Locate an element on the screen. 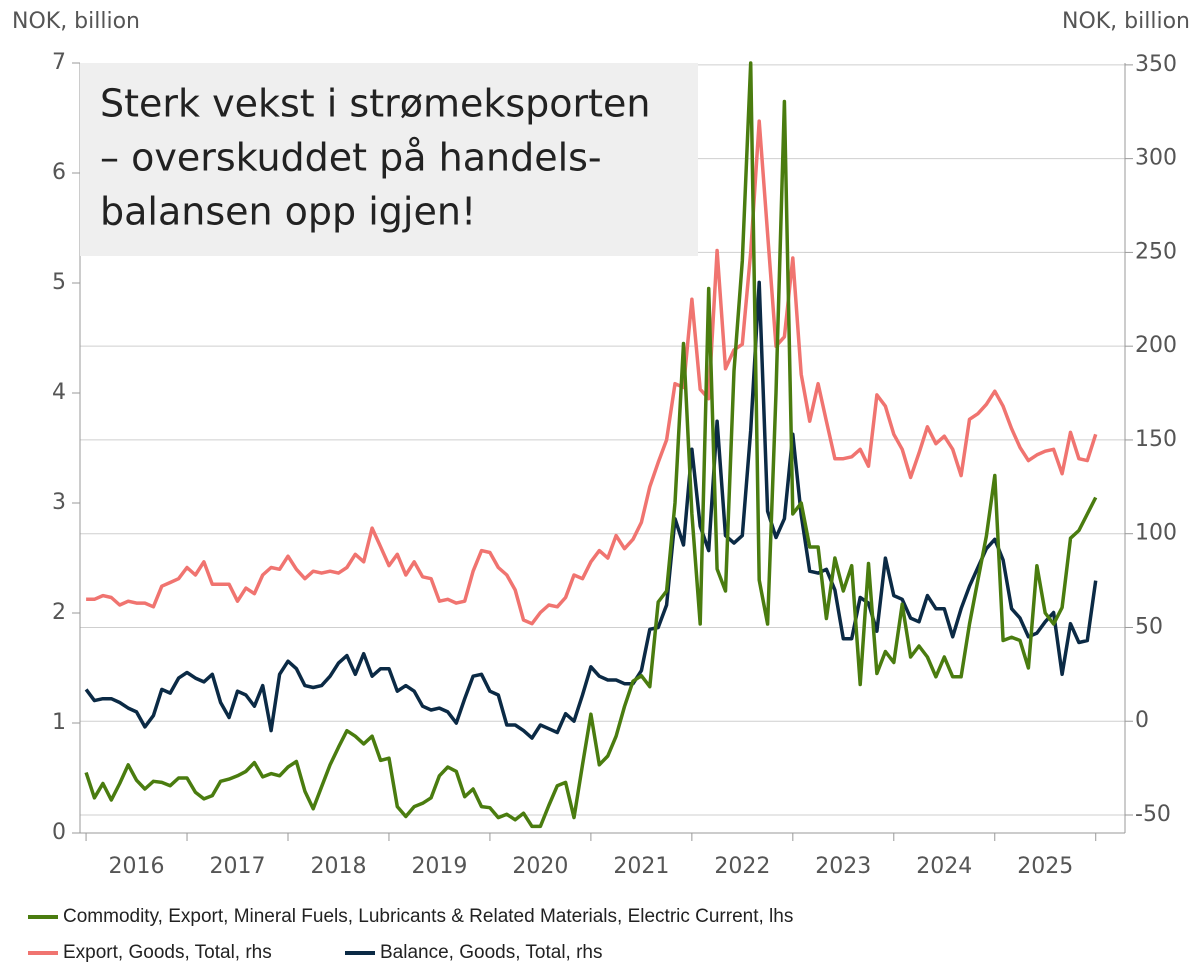 This screenshot has width=1196, height=966. y-tick-label: 4 is located at coordinates (59, 392).